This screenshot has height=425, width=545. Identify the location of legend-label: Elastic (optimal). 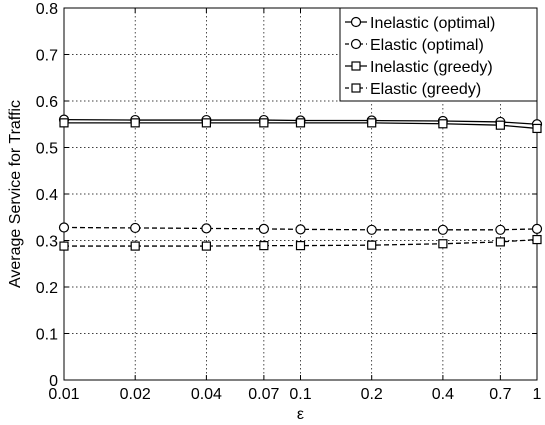
(427, 45).